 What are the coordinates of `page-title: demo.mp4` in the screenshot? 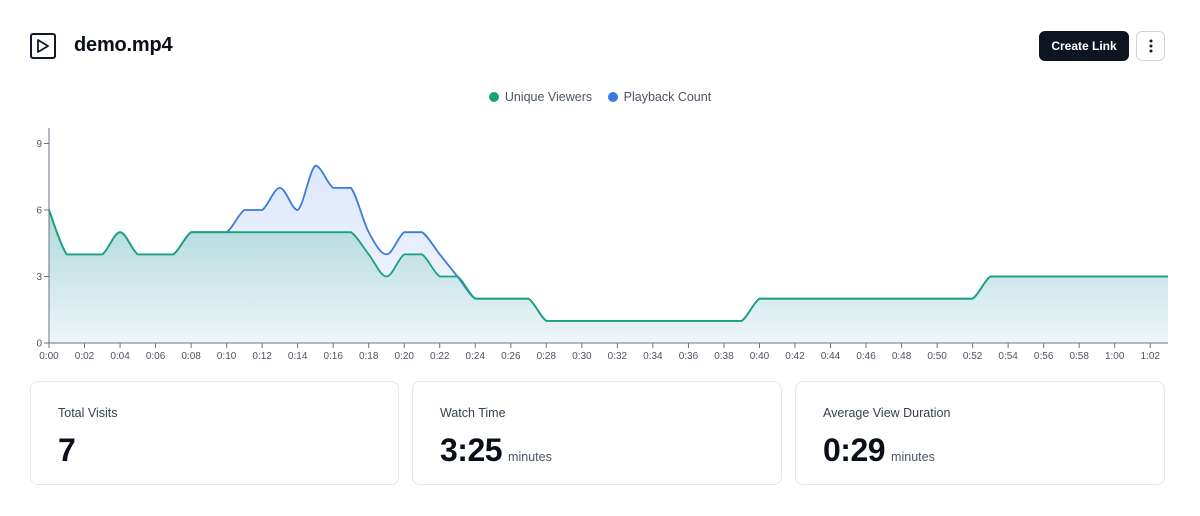 It's located at (123, 45).